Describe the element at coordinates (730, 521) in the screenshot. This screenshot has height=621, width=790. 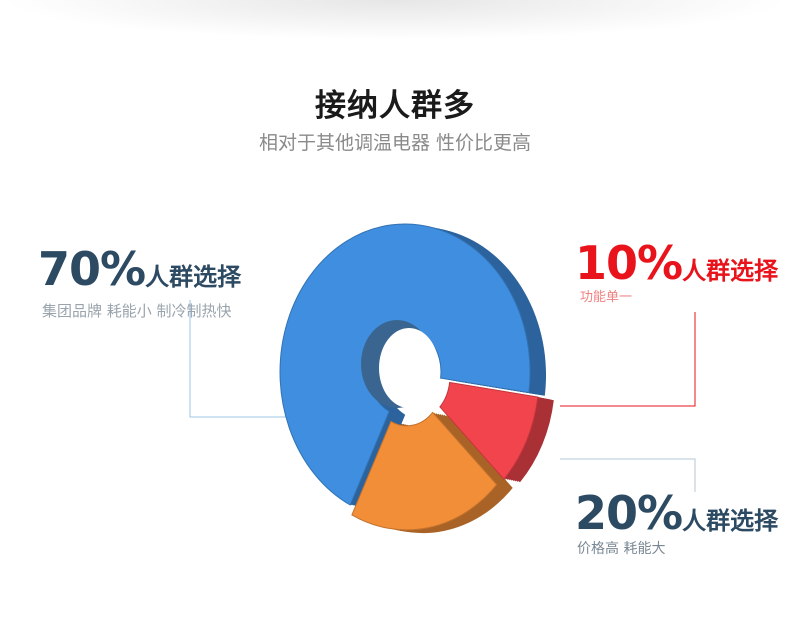
I see `group-20: 人群选择` at that location.